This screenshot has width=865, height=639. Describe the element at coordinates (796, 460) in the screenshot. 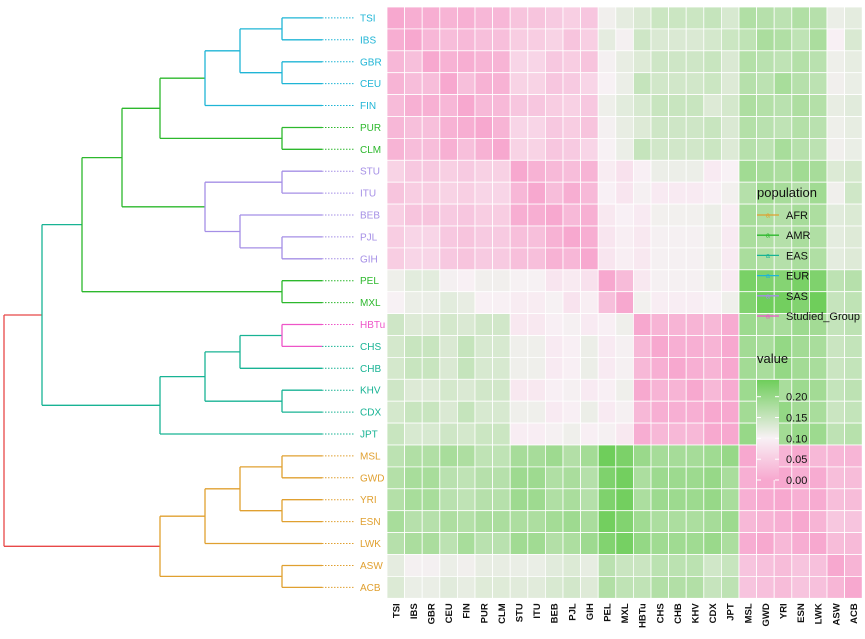

I see `value-legend-label: 0.05` at that location.